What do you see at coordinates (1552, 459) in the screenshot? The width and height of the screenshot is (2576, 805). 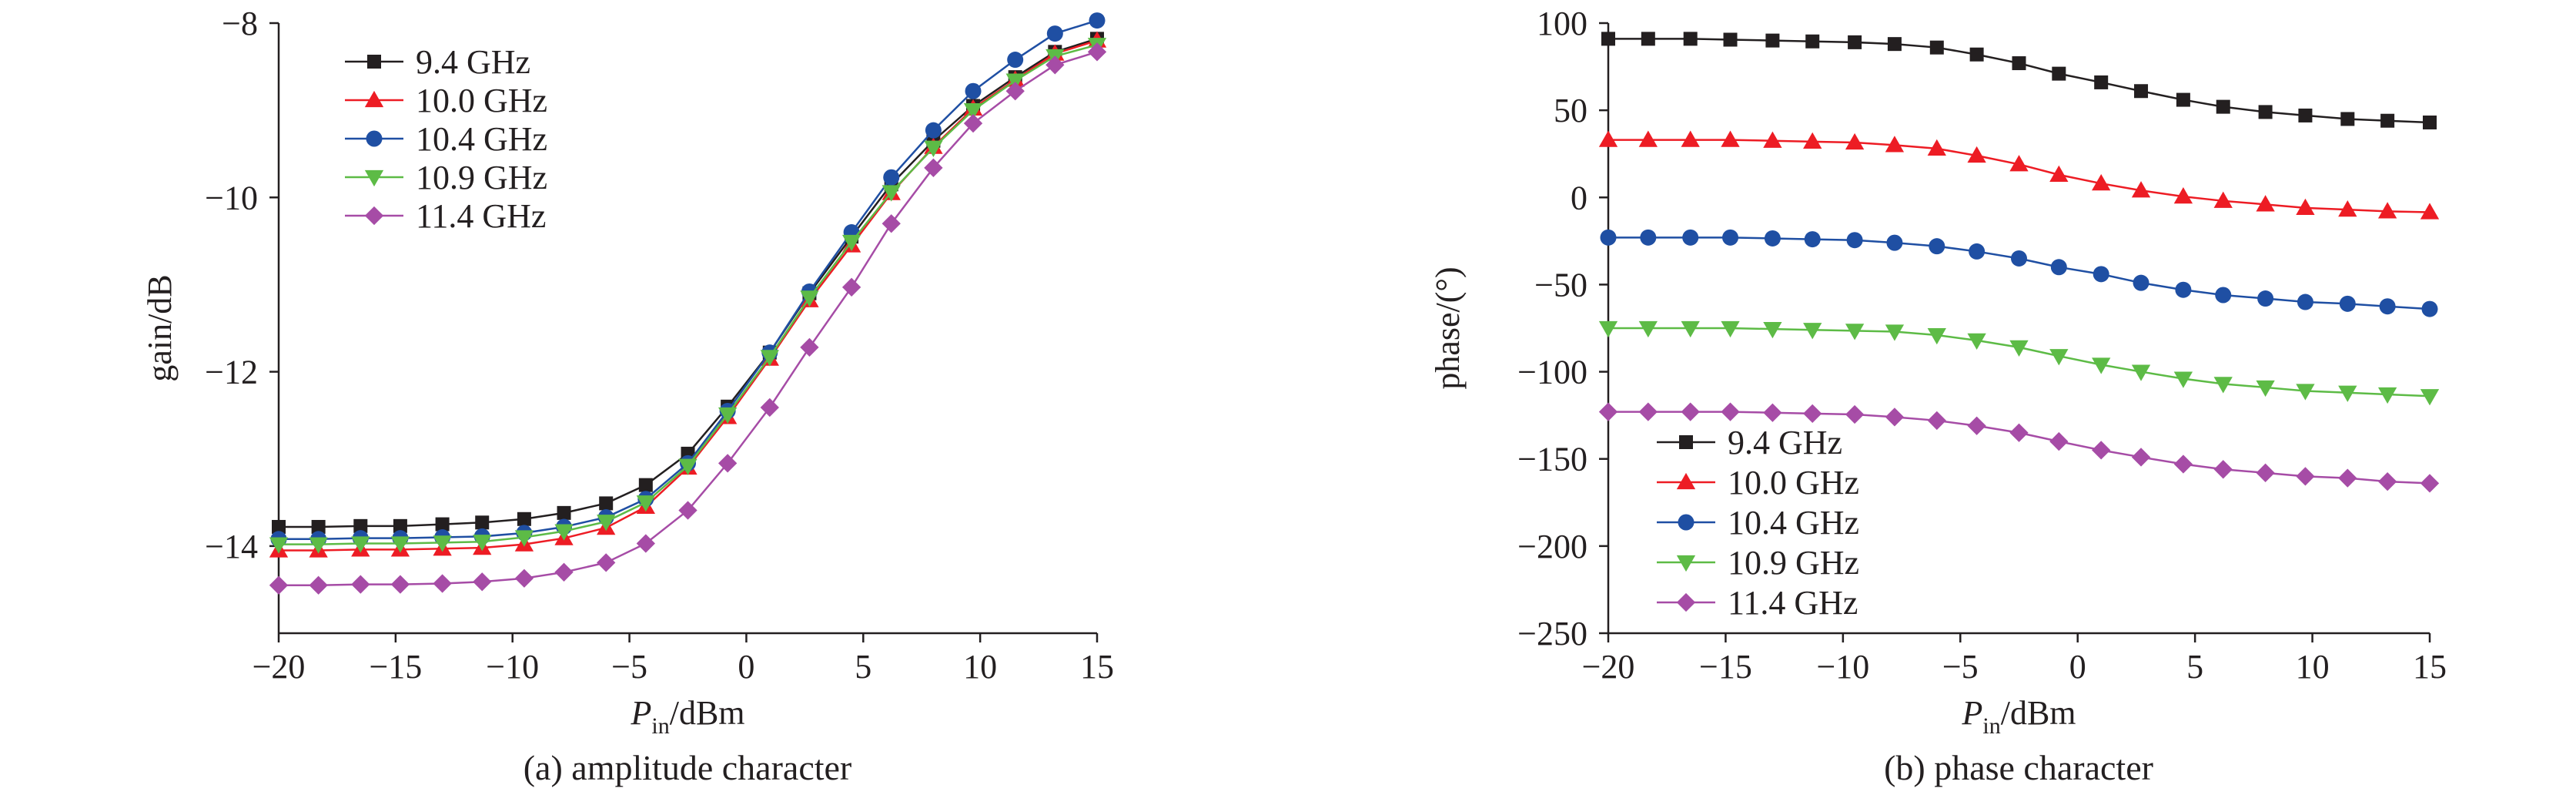 I see `y-tick-label: −150` at bounding box center [1552, 459].